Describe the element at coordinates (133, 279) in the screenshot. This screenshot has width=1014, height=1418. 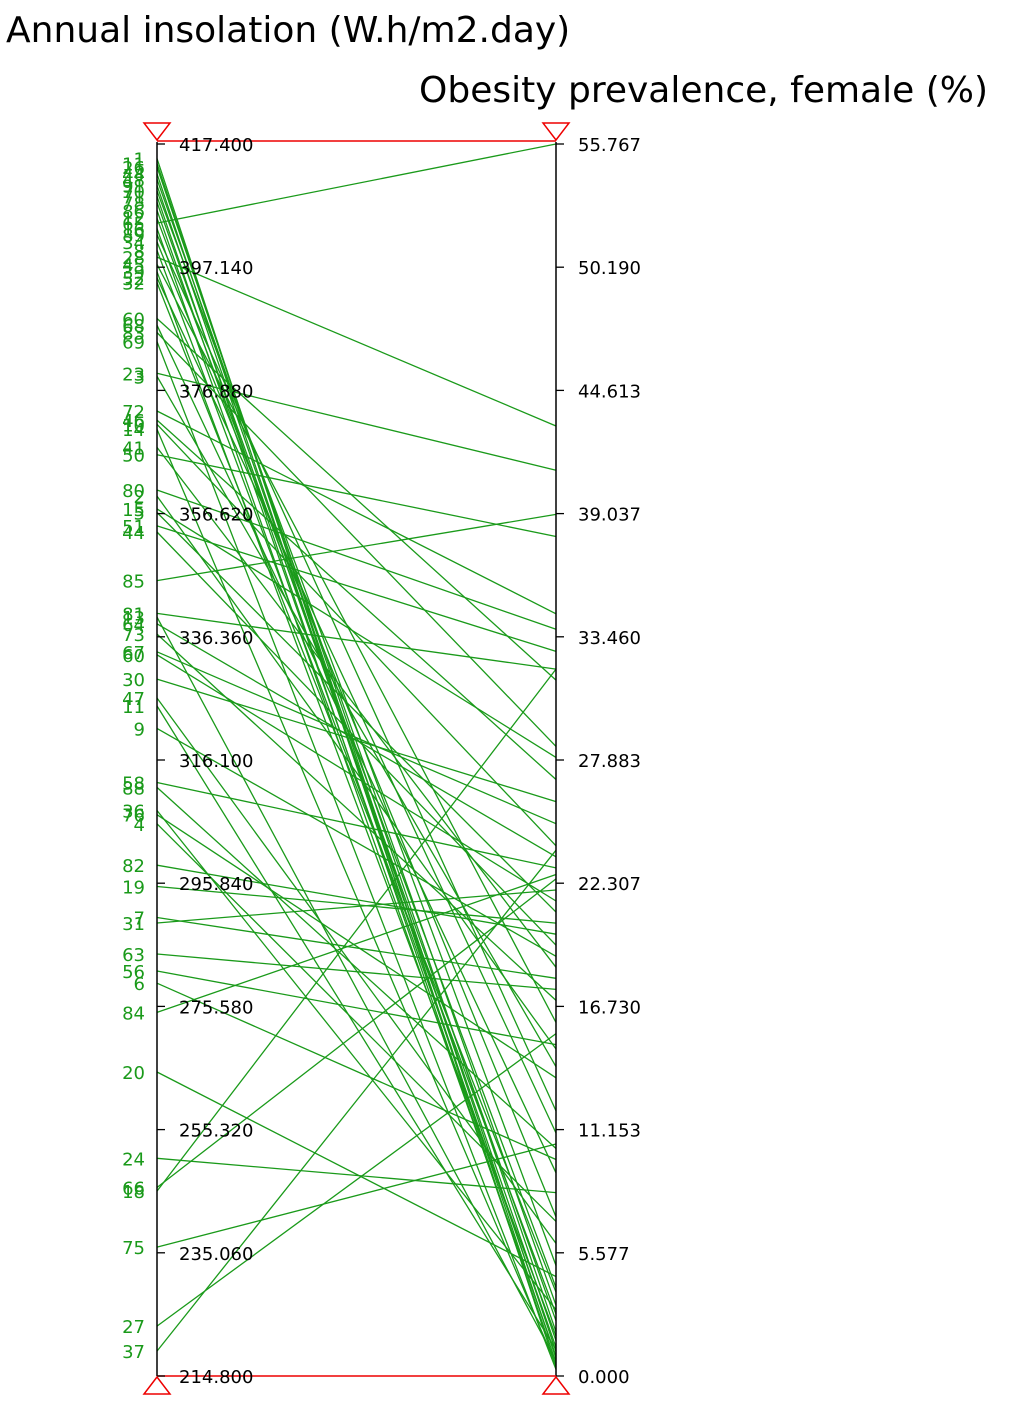
I see `case-label: 52` at that location.